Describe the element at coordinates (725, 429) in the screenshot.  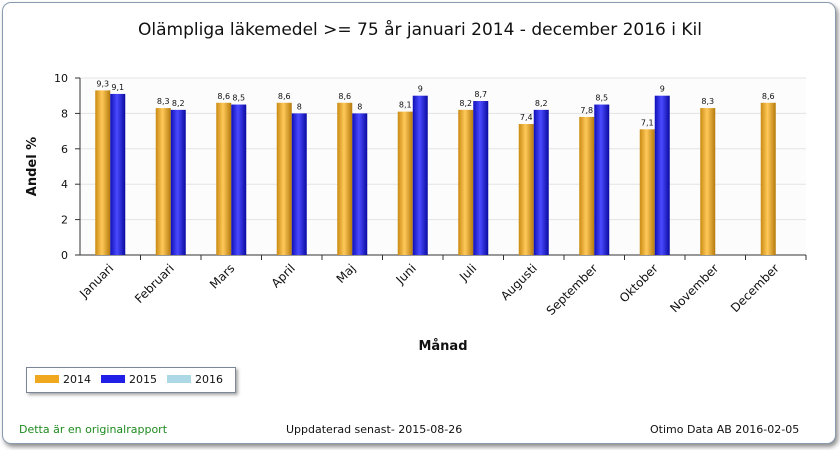
I see `source-credit: Otimo Data AB 2016-02-05` at that location.